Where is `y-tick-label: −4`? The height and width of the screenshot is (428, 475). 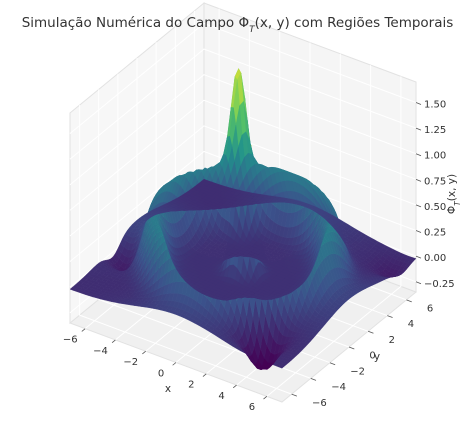
y-tick-label: −4 is located at coordinates (338, 387).